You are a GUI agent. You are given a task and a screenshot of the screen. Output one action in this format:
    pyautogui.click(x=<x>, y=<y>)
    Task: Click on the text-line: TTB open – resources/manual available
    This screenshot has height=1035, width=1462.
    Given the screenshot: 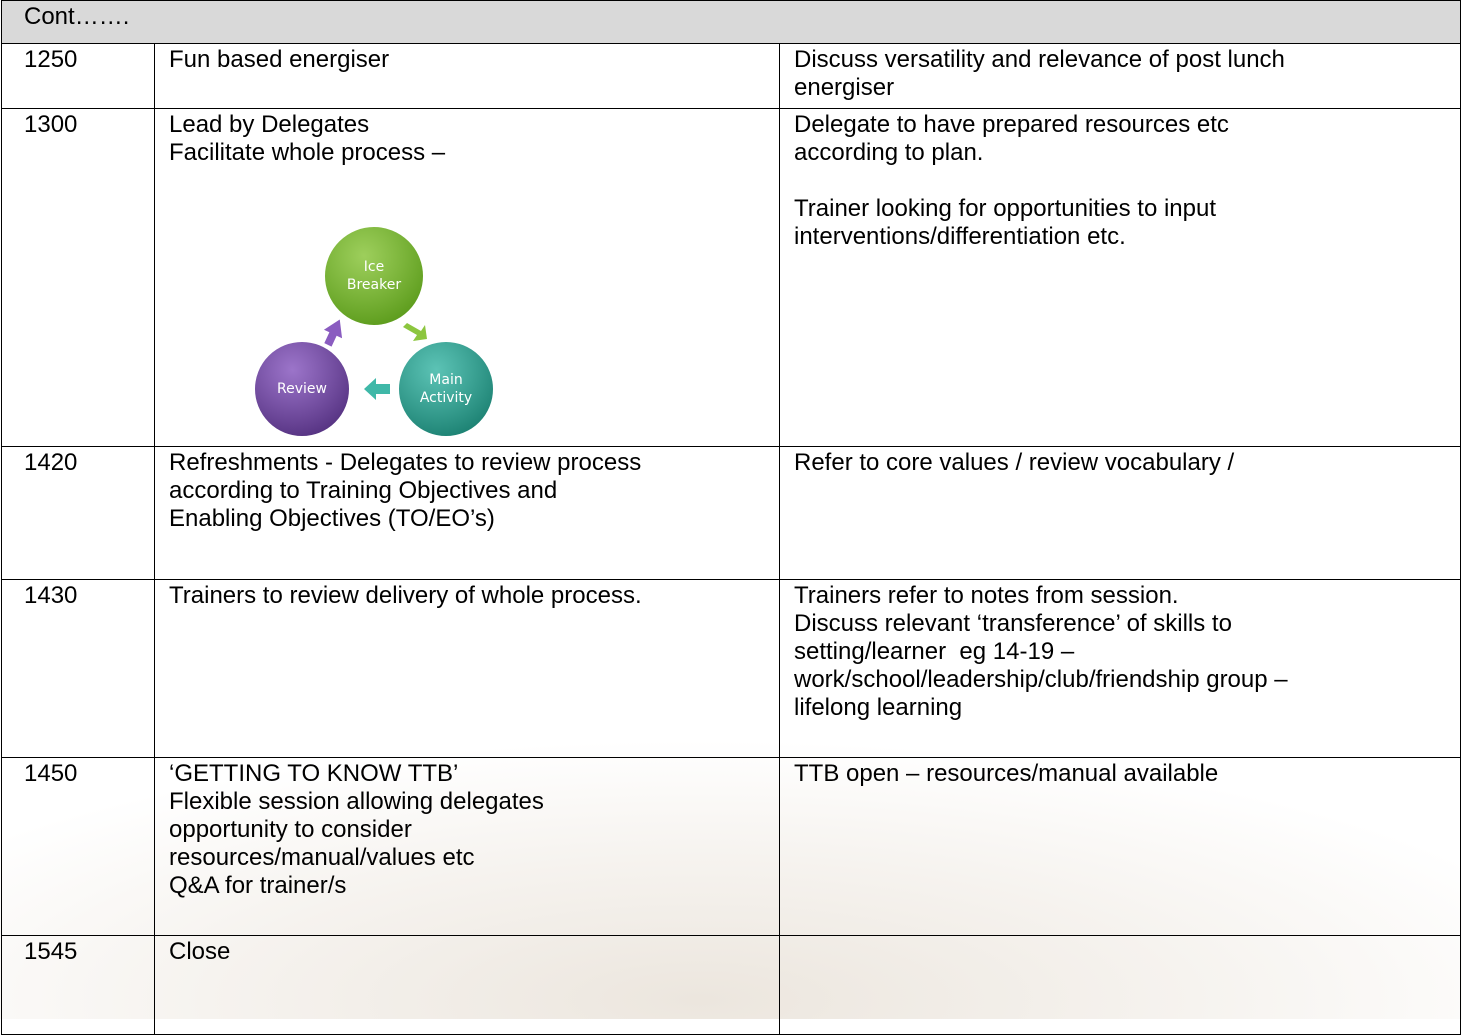 What is the action you would take?
    pyautogui.click(x=1006, y=773)
    